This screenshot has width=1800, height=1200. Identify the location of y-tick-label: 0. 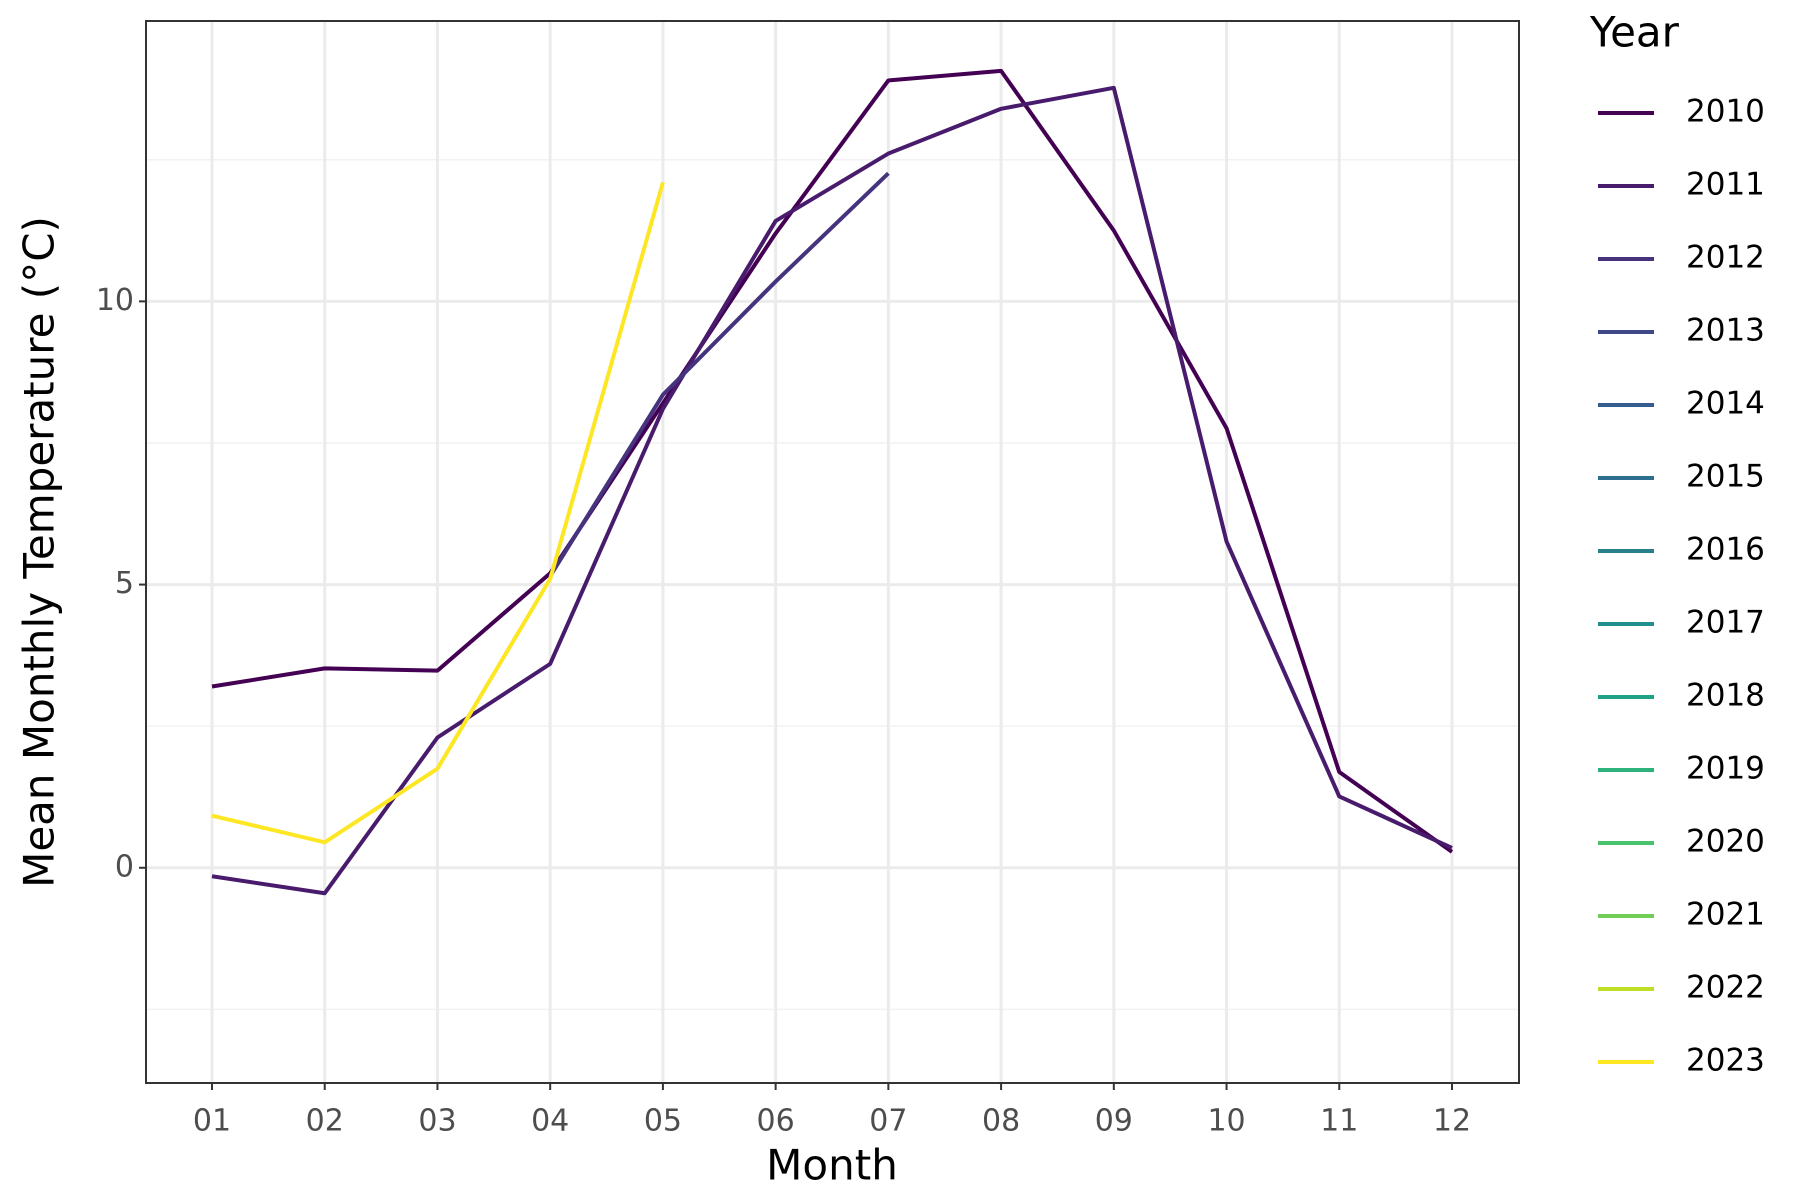
(124, 866).